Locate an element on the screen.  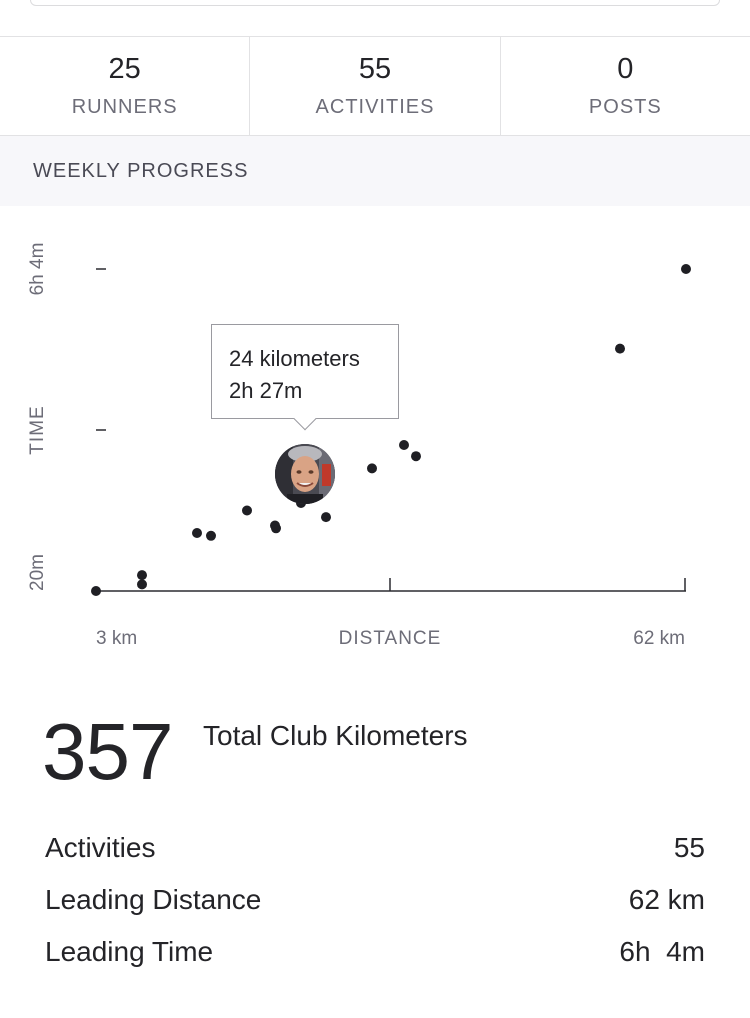
club-stats: 25 RUNNERS 55 ACTIVITIES 0 POSTS is located at coordinates (375, 86).